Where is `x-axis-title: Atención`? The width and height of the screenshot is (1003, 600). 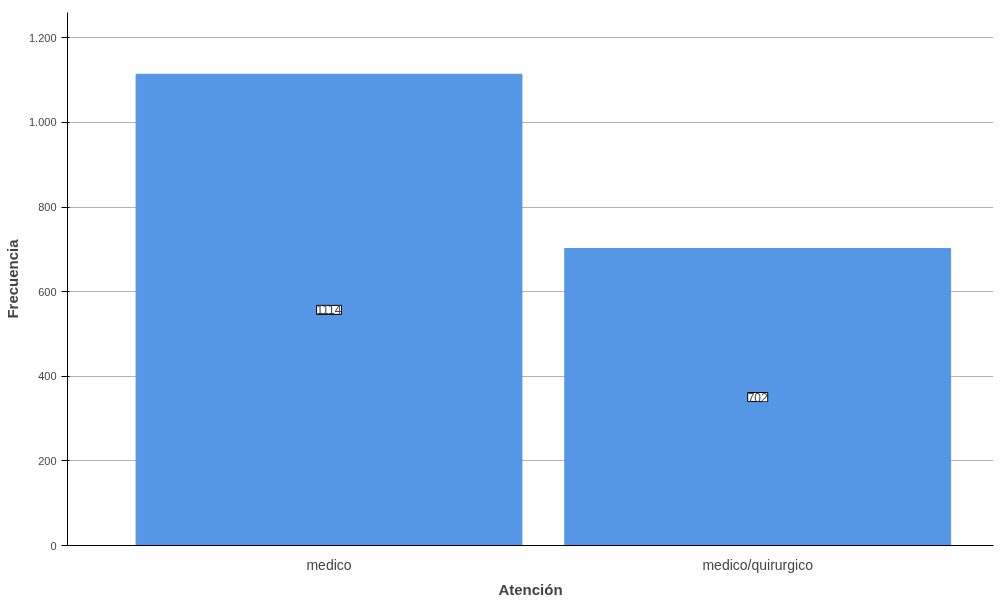
x-axis-title: Atención is located at coordinates (530, 589).